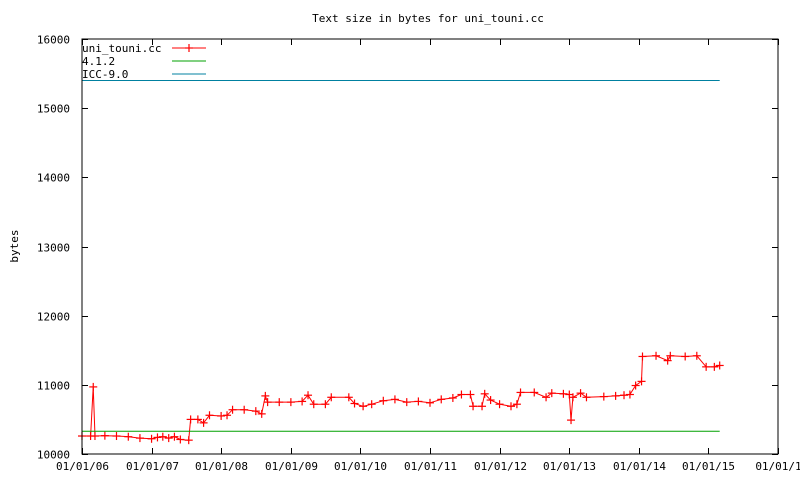 The width and height of the screenshot is (800, 480). Describe the element at coordinates (428, 18) in the screenshot. I see `chart-title: Text size in bytes for uni_touni.cc` at that location.